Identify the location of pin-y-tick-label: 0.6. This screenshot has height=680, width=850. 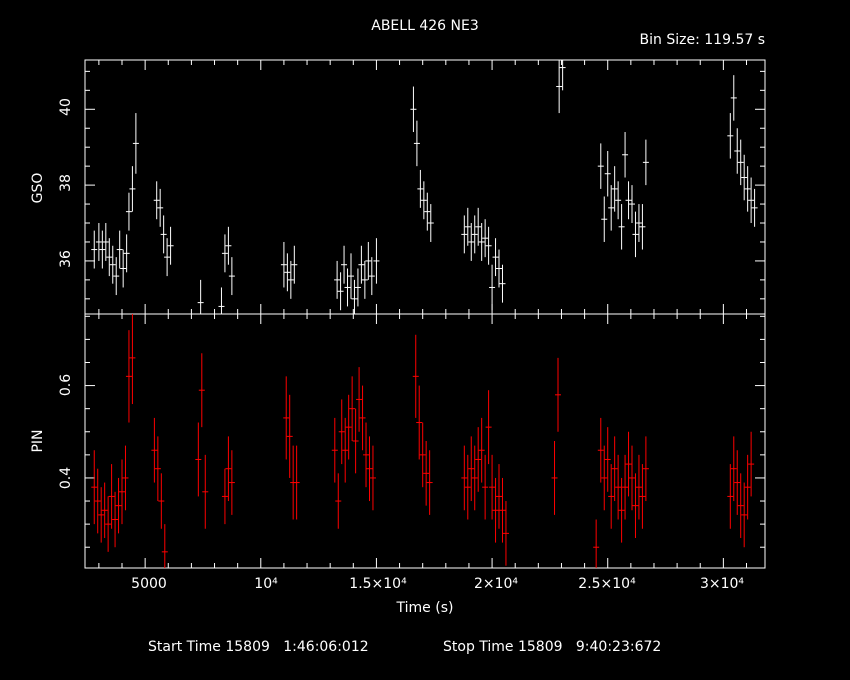
(66, 385).